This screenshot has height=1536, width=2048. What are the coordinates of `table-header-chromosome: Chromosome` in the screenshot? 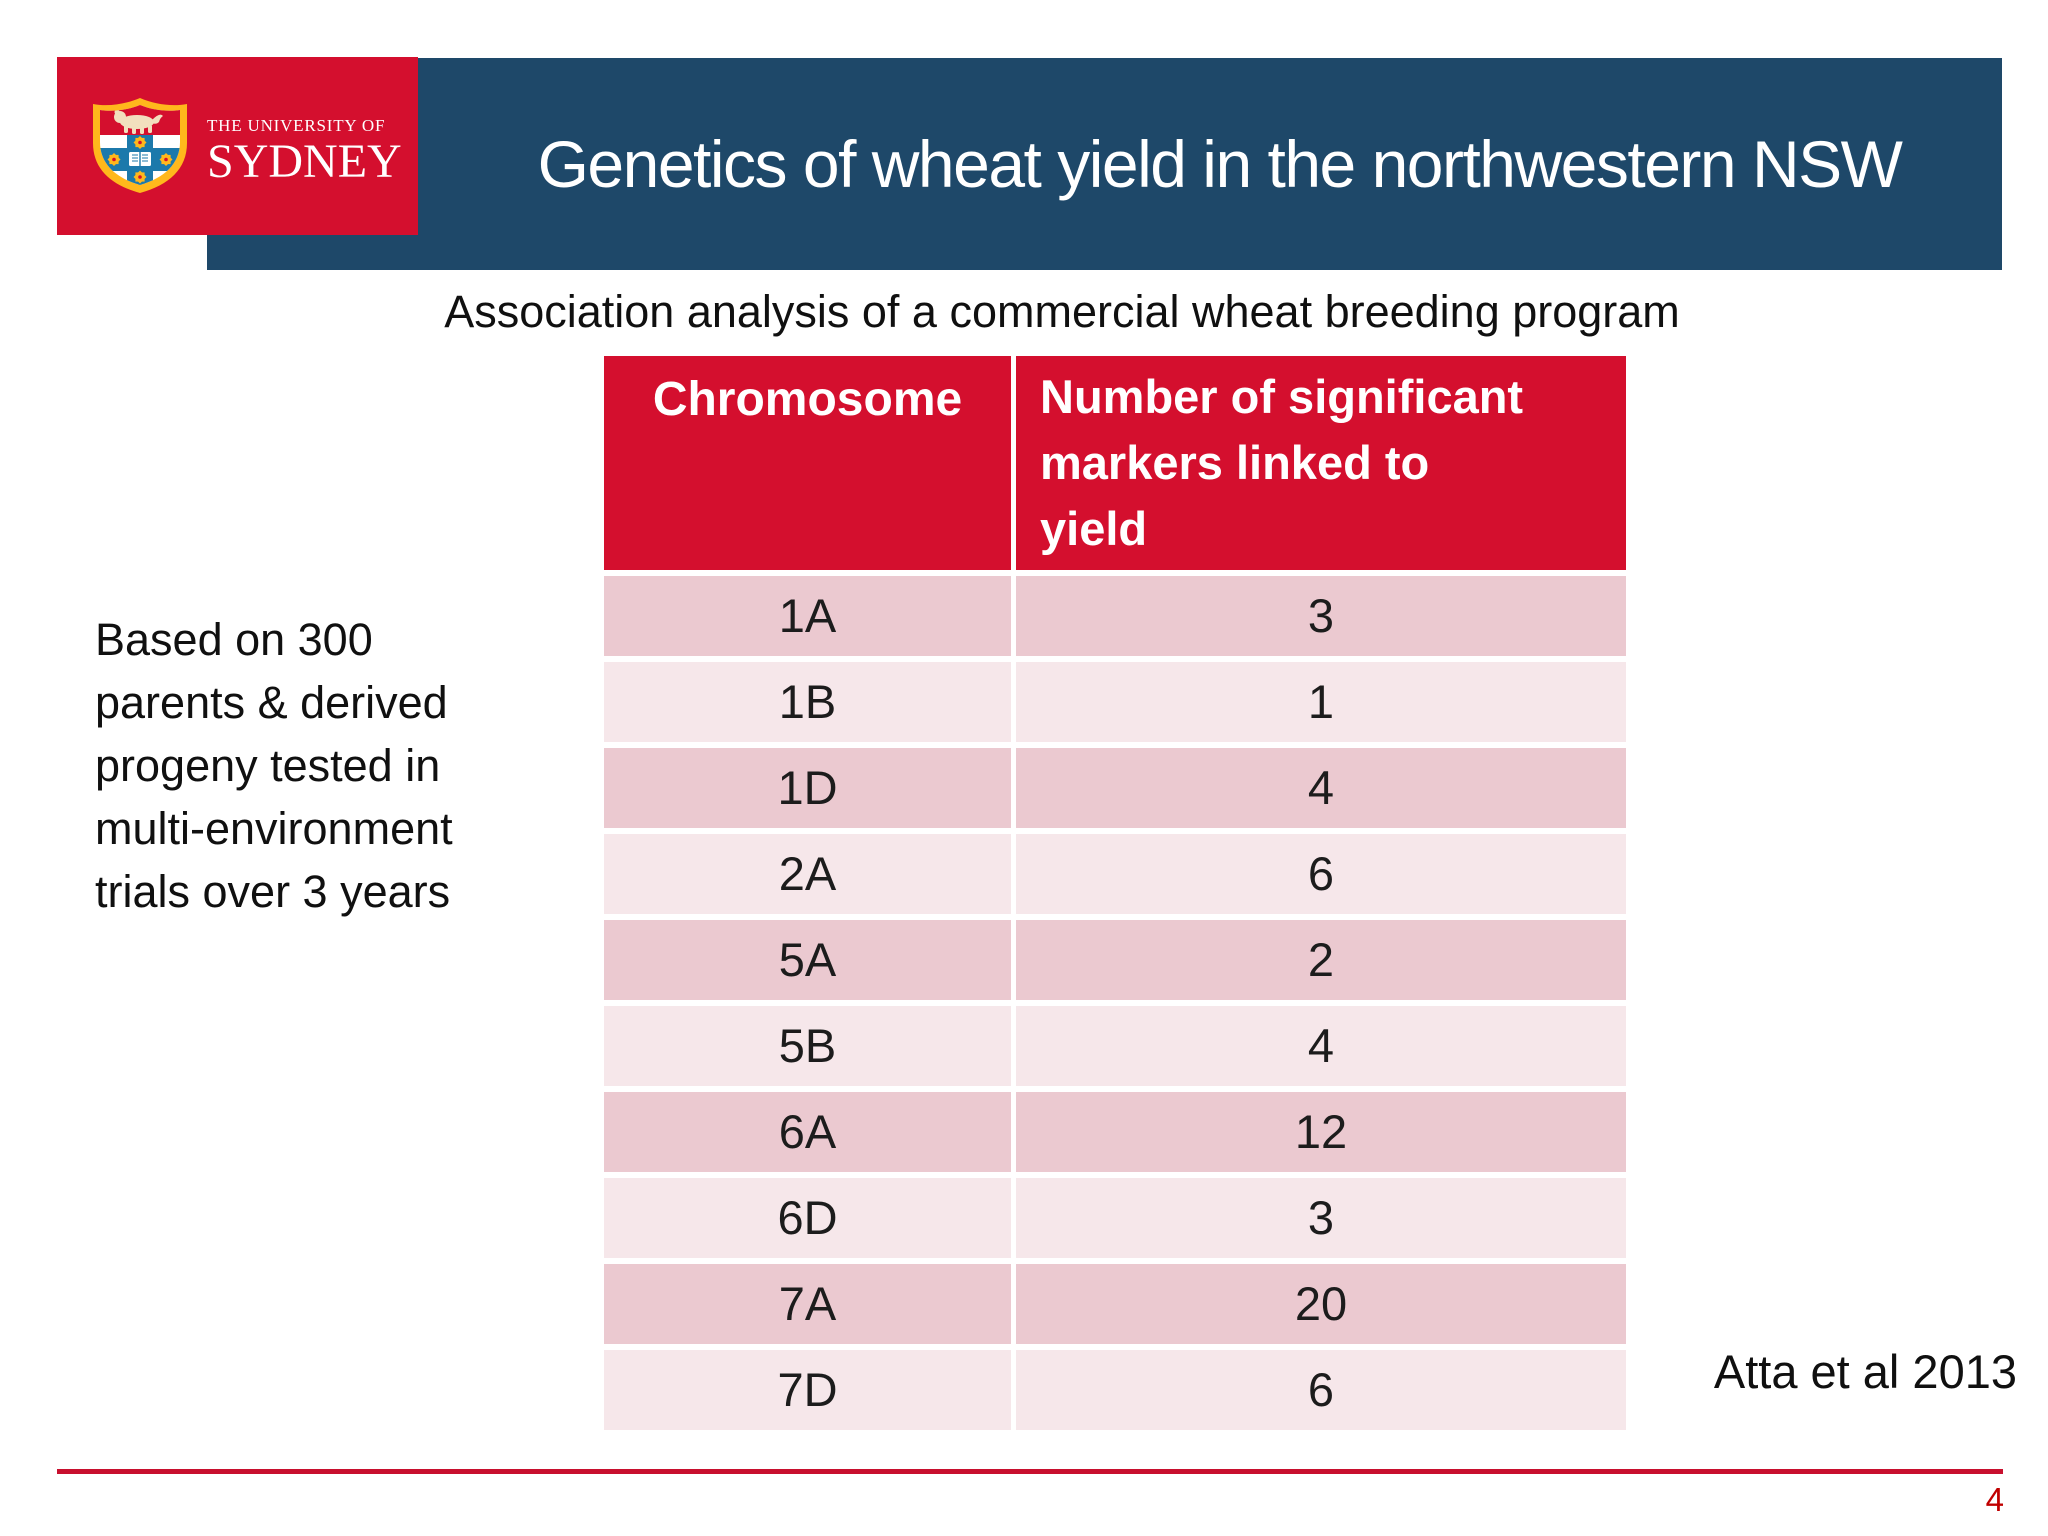 It's located at (807, 463).